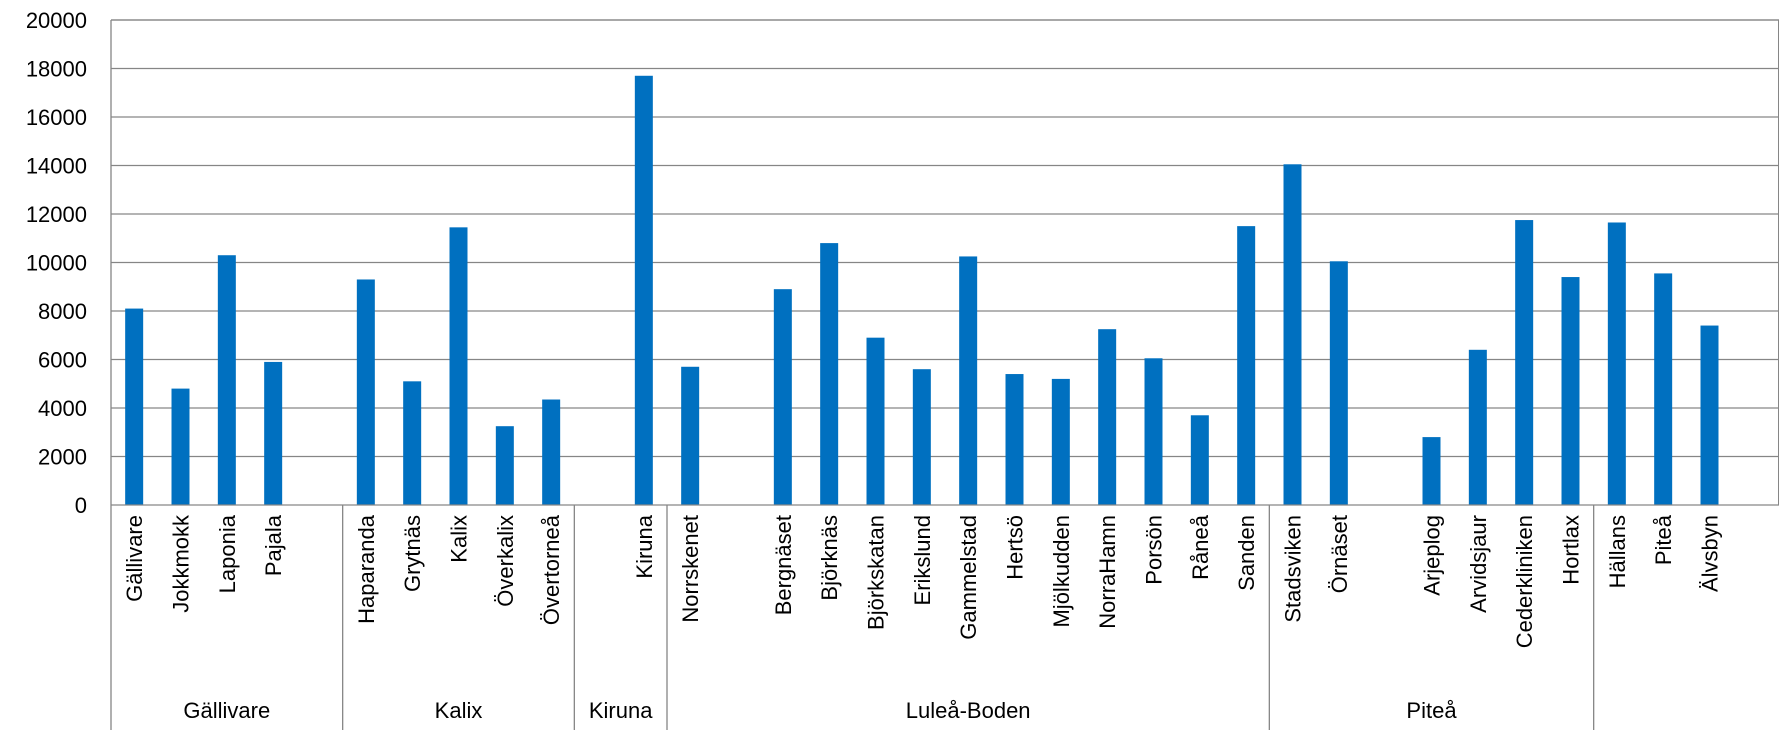 Image resolution: width=1779 pixels, height=730 pixels. Describe the element at coordinates (968, 577) in the screenshot. I see `x-tick-label: Gammelstad` at that location.